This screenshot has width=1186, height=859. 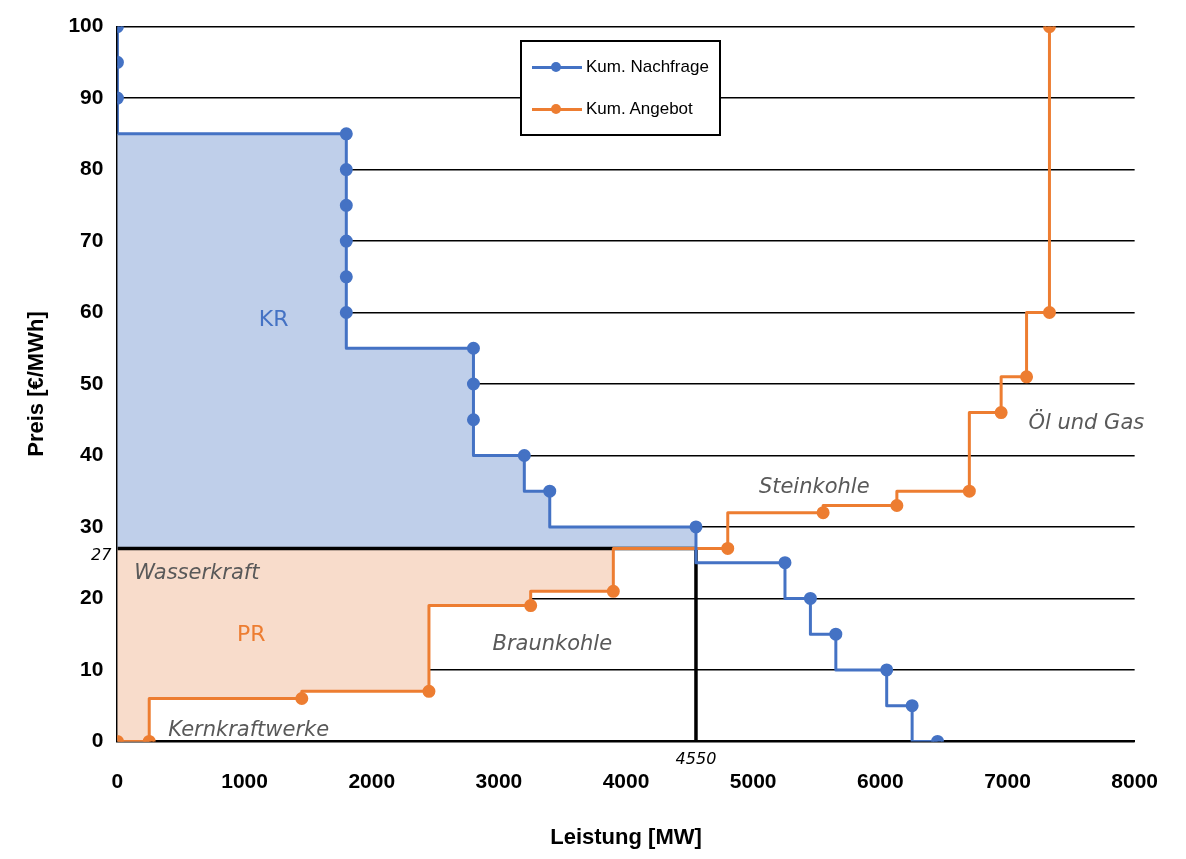 What do you see at coordinates (880, 780) in the screenshot?
I see `x-tick-label: 6000` at bounding box center [880, 780].